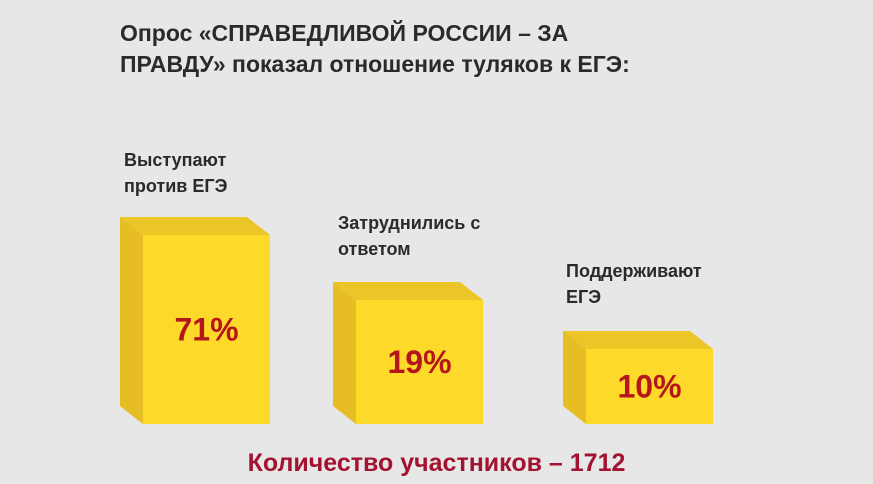 This screenshot has width=873, height=484. What do you see at coordinates (634, 284) in the screenshot?
I see `category-label-2: Поддерживают ЕГЭ` at bounding box center [634, 284].